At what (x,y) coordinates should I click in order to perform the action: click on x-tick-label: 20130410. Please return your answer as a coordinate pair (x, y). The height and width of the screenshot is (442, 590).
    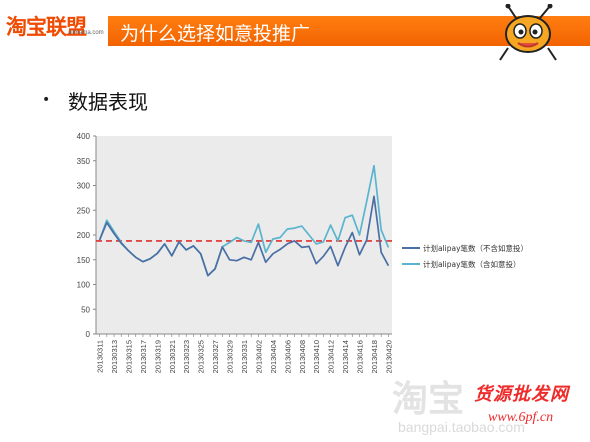
    Looking at the image, I should click on (316, 356).